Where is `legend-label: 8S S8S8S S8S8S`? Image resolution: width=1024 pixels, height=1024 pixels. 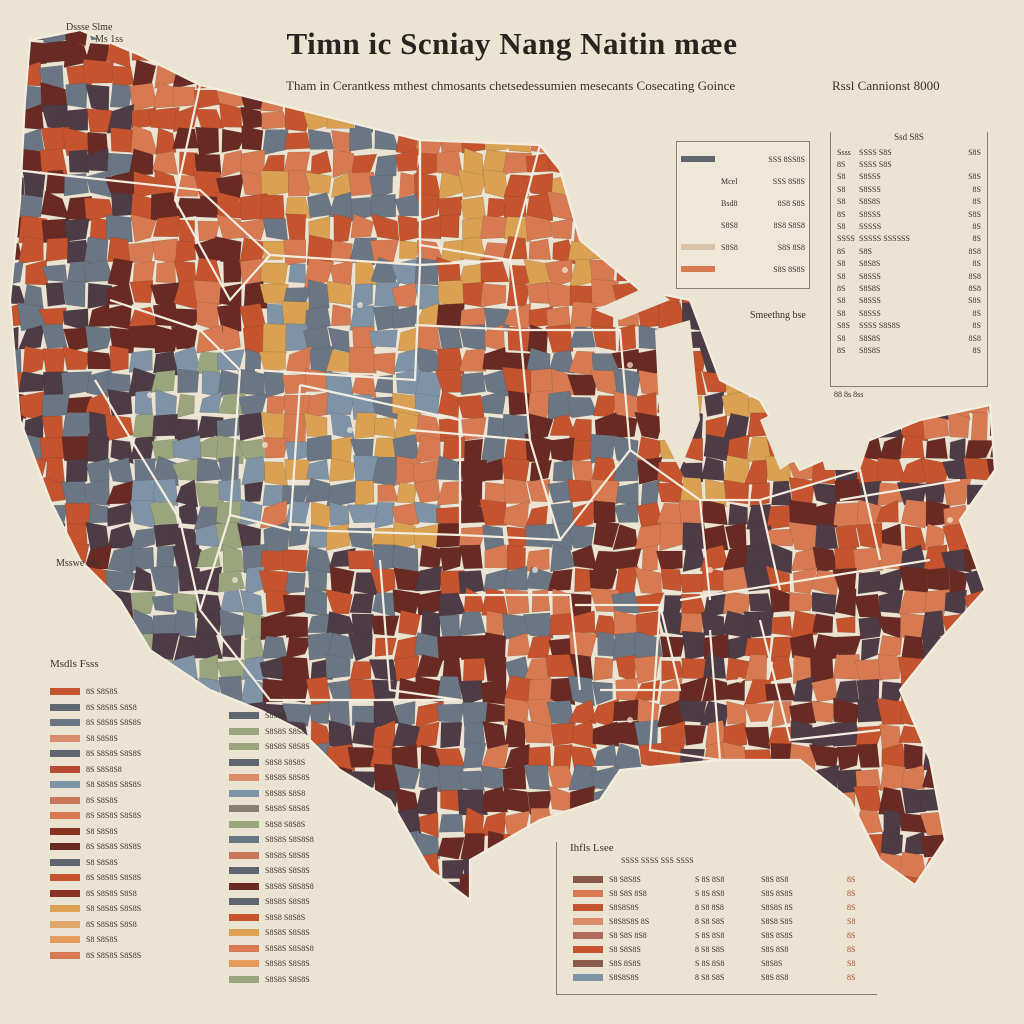
legend-label: 8S S8S8S S8S8S is located at coordinates (114, 723).